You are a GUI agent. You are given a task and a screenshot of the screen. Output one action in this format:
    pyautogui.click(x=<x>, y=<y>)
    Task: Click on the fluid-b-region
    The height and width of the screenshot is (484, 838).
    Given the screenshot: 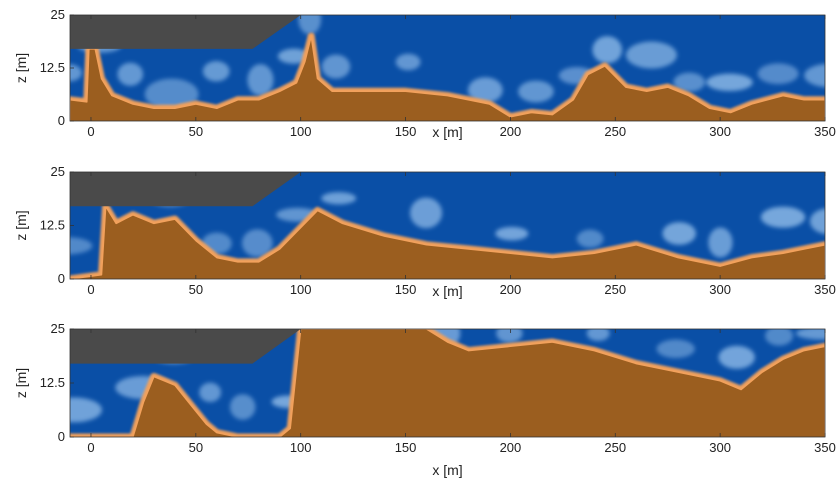 What is the action you would take?
    pyautogui.click(x=447, y=242)
    